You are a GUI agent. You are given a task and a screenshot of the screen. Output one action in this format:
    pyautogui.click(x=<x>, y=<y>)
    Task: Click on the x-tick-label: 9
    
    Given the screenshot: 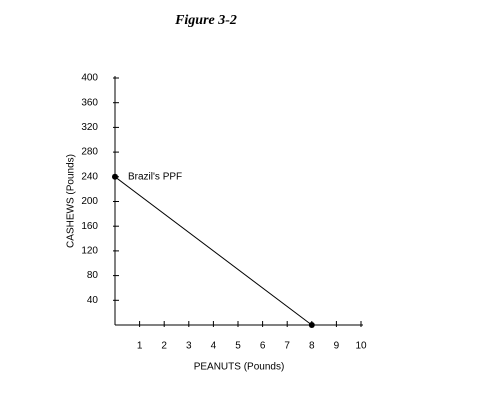 What is the action you would take?
    pyautogui.click(x=337, y=346)
    